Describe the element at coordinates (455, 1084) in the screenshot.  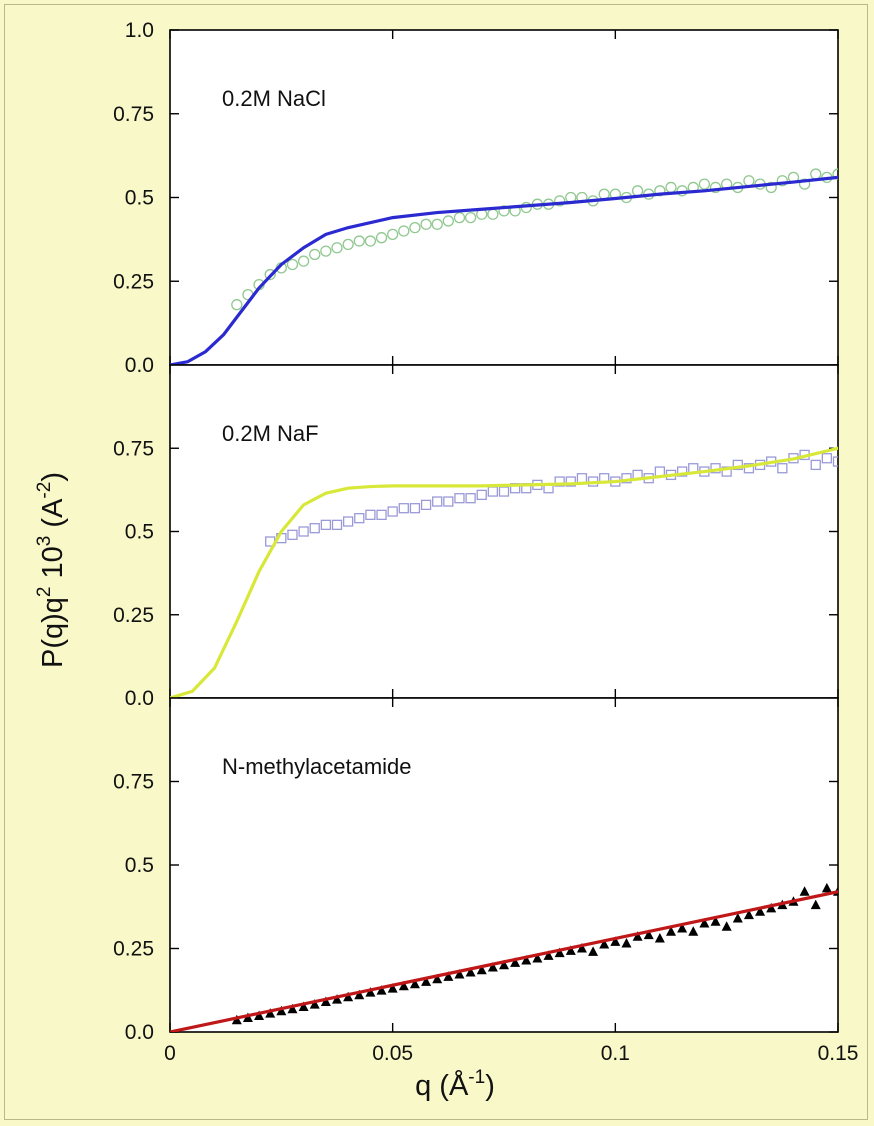
I see `x-axis-title: q (Å-1)` at that location.